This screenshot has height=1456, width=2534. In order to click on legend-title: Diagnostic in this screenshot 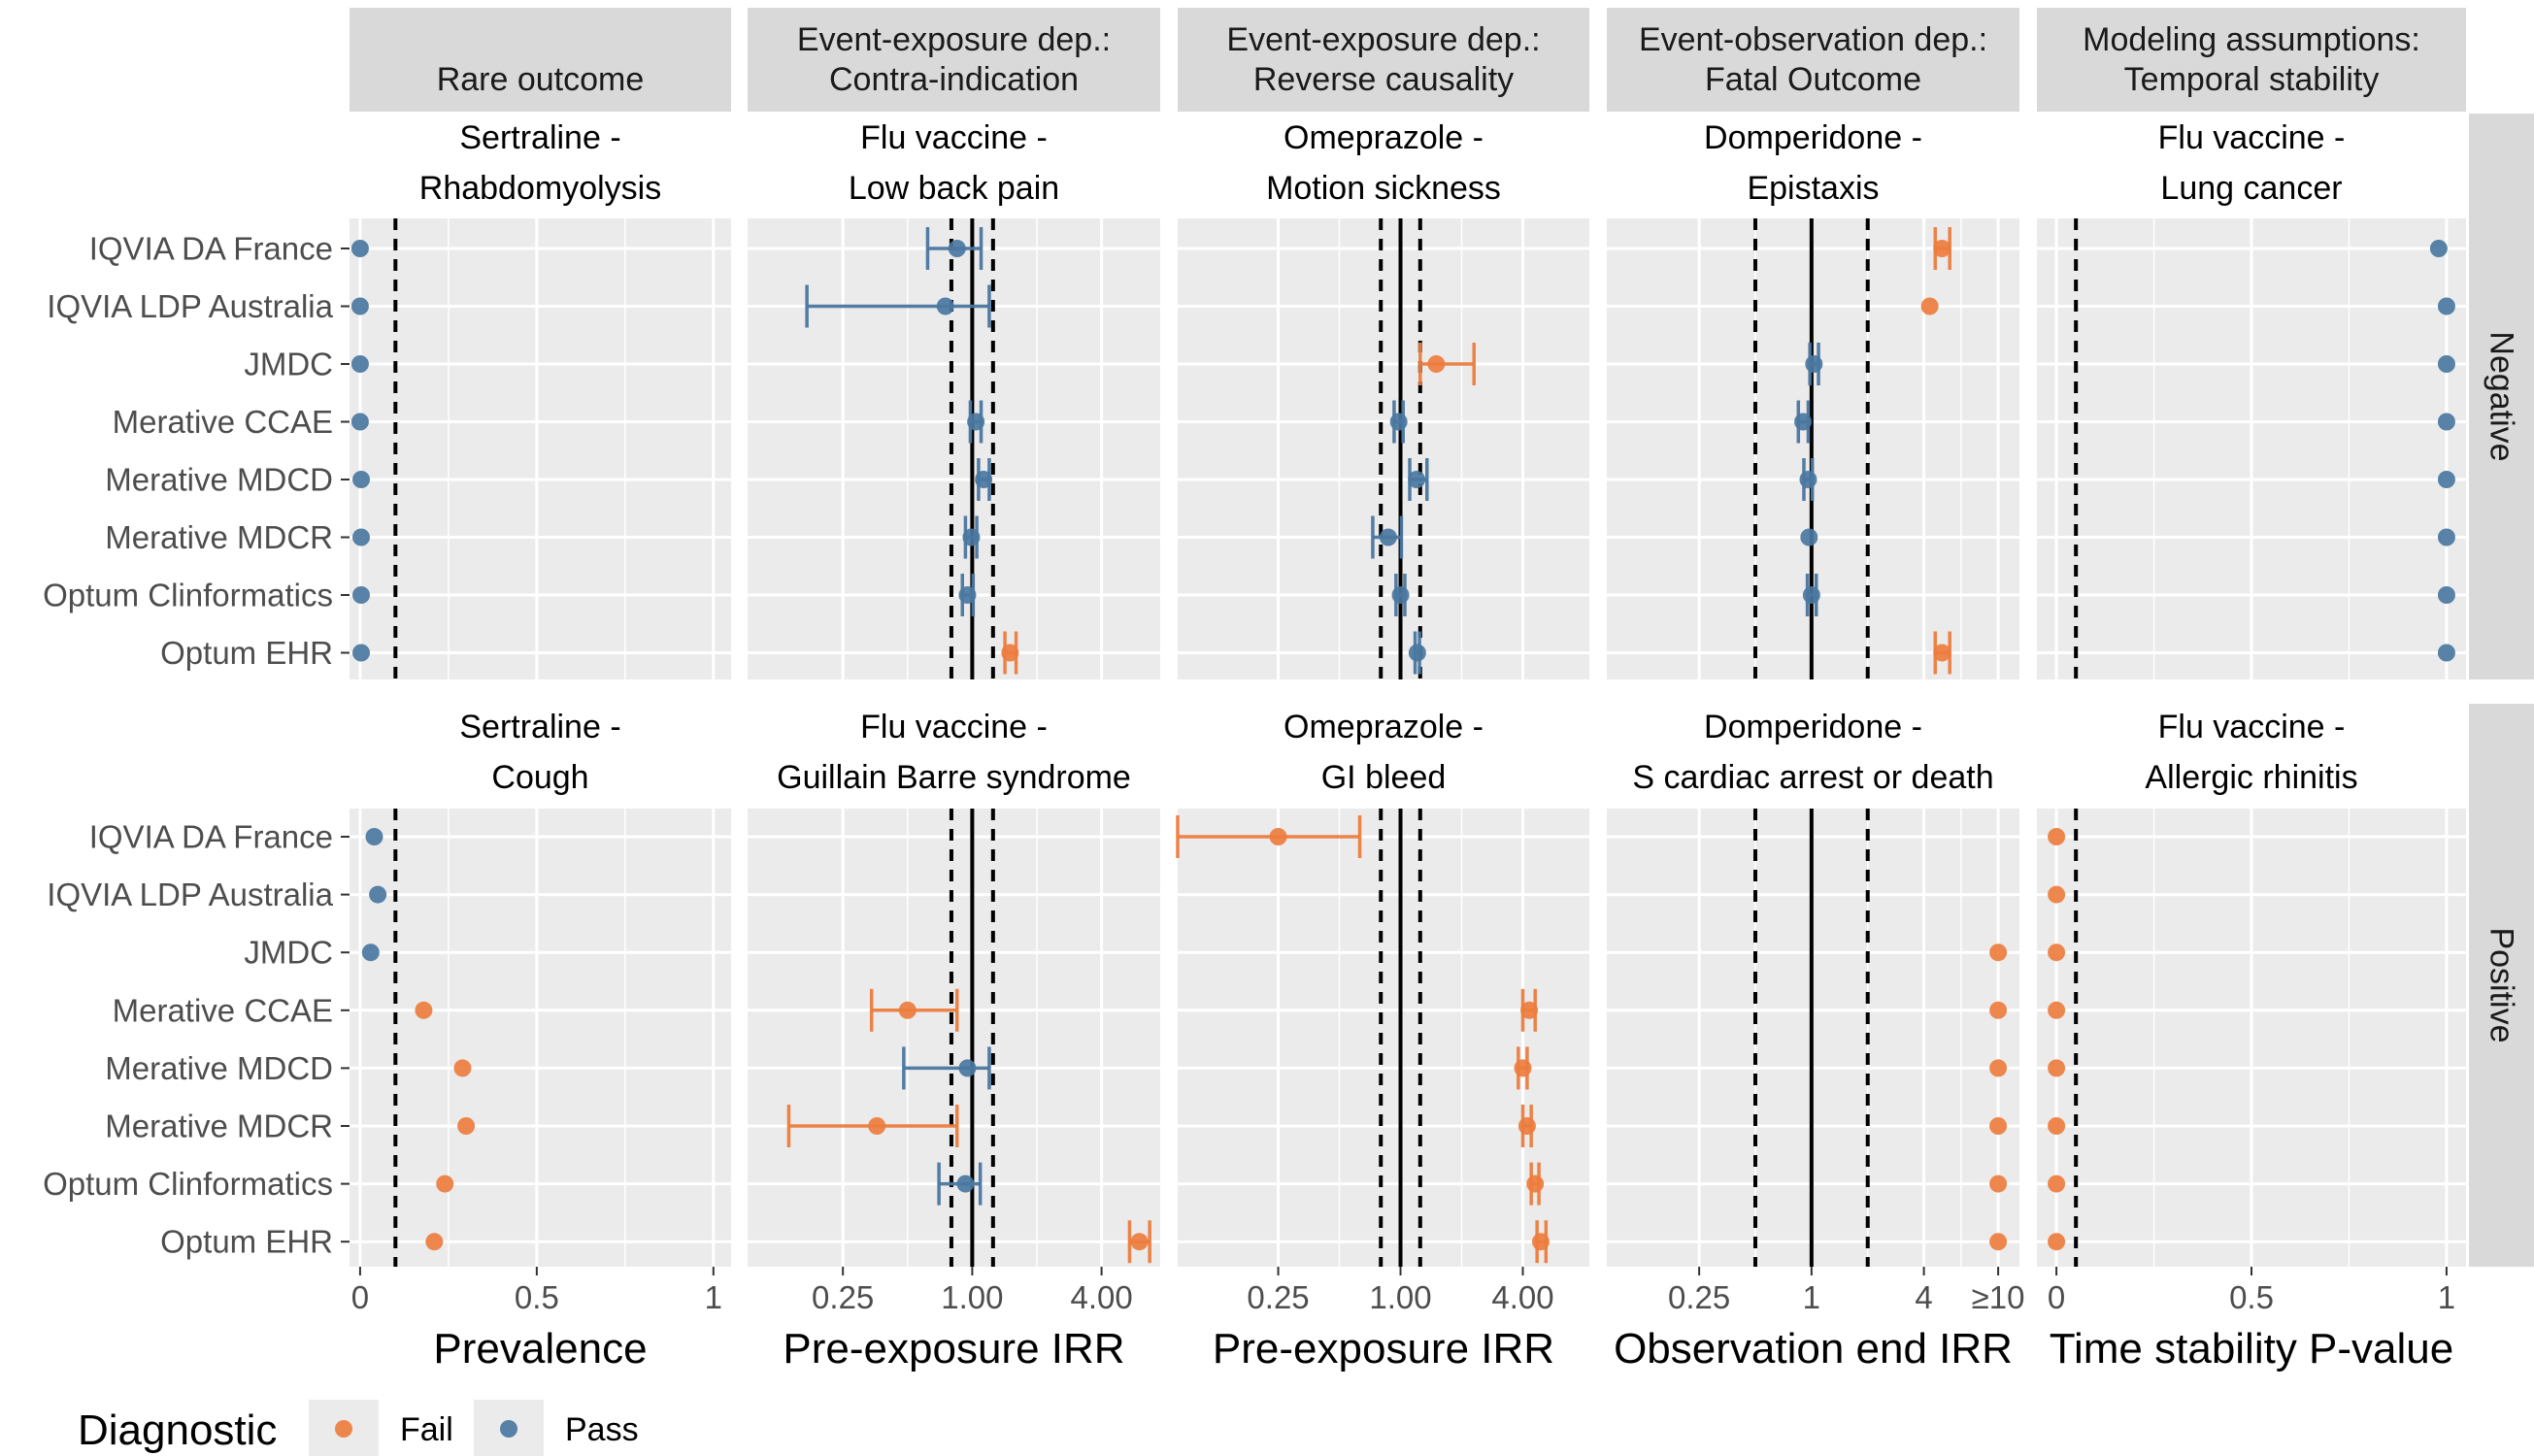, I will do `click(177, 1430)`.